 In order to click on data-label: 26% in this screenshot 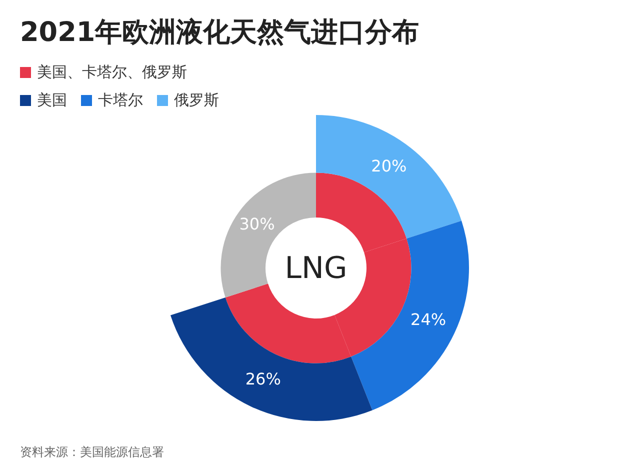, I will do `click(263, 378)`.